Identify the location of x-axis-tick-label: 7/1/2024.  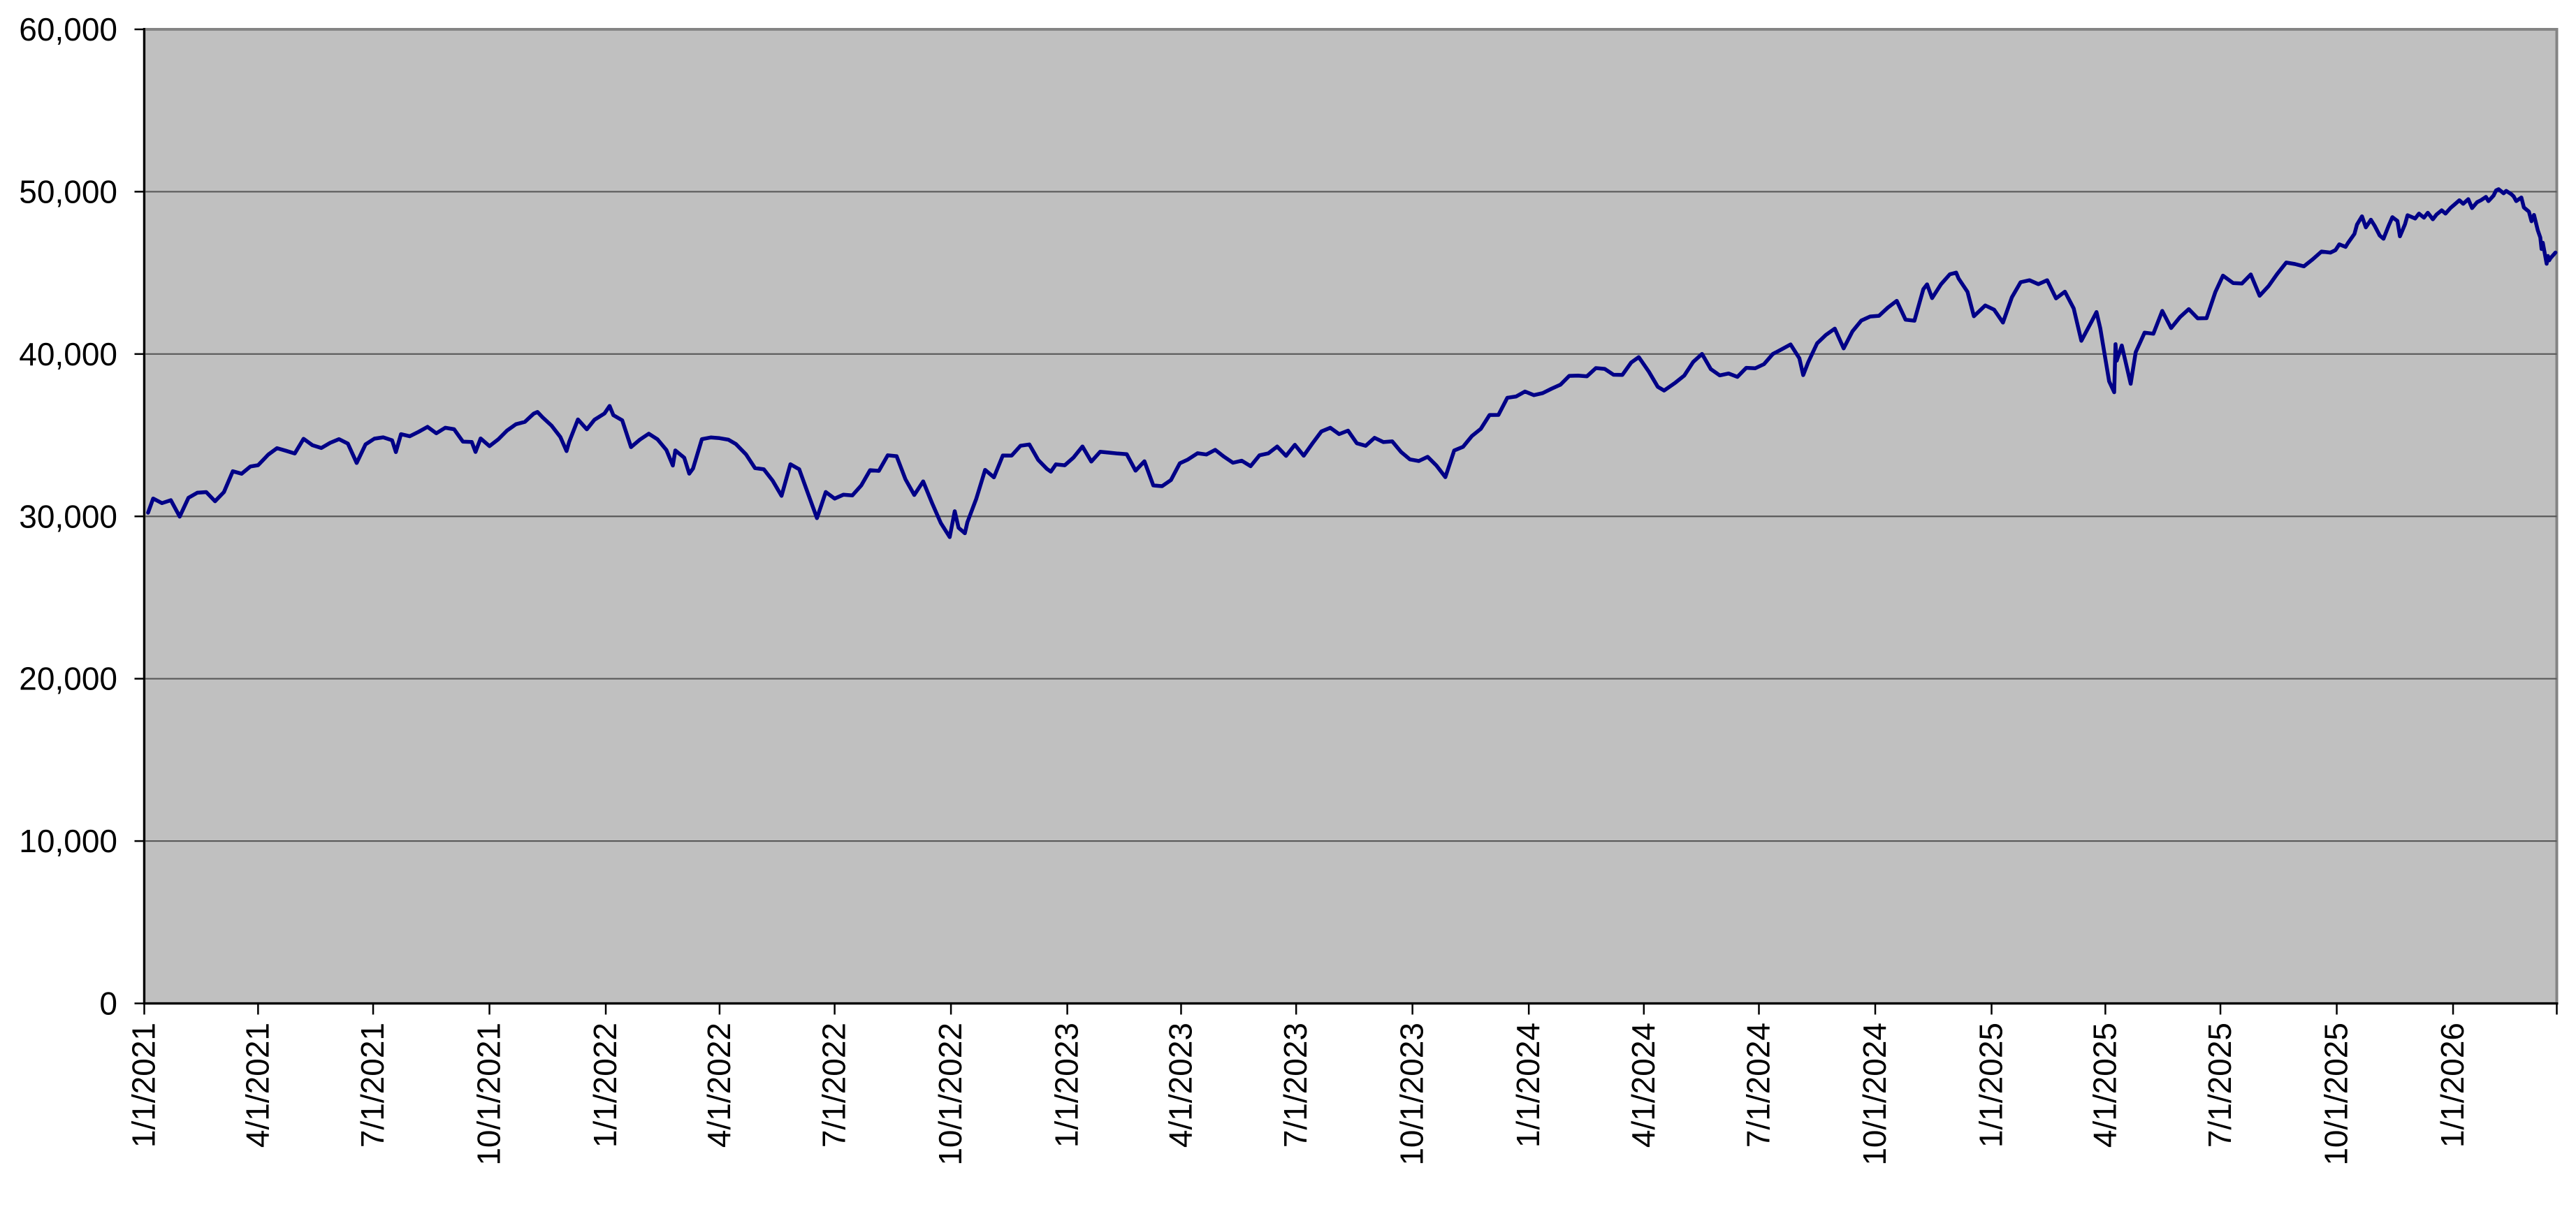
(1758, 1085).